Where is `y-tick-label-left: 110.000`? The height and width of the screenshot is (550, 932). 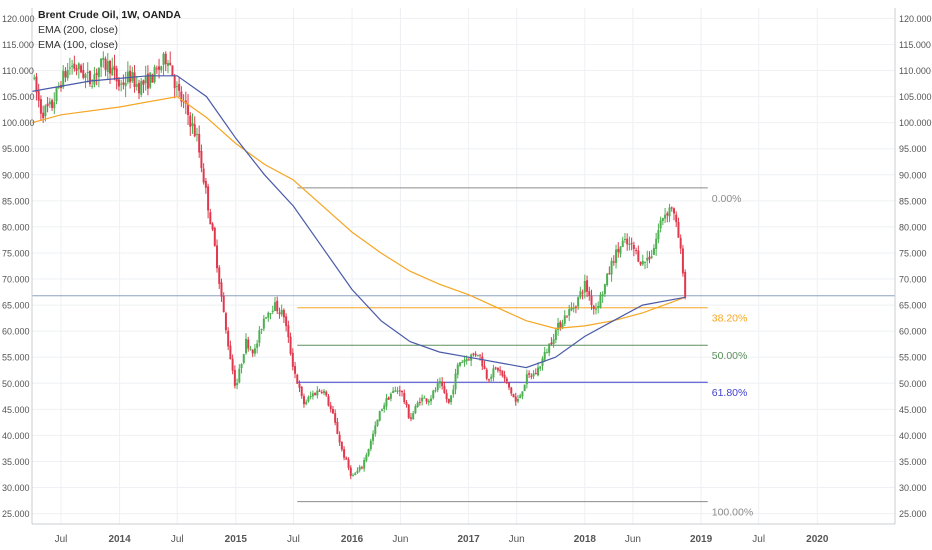 y-tick-label-left: 110.000 is located at coordinates (18, 71).